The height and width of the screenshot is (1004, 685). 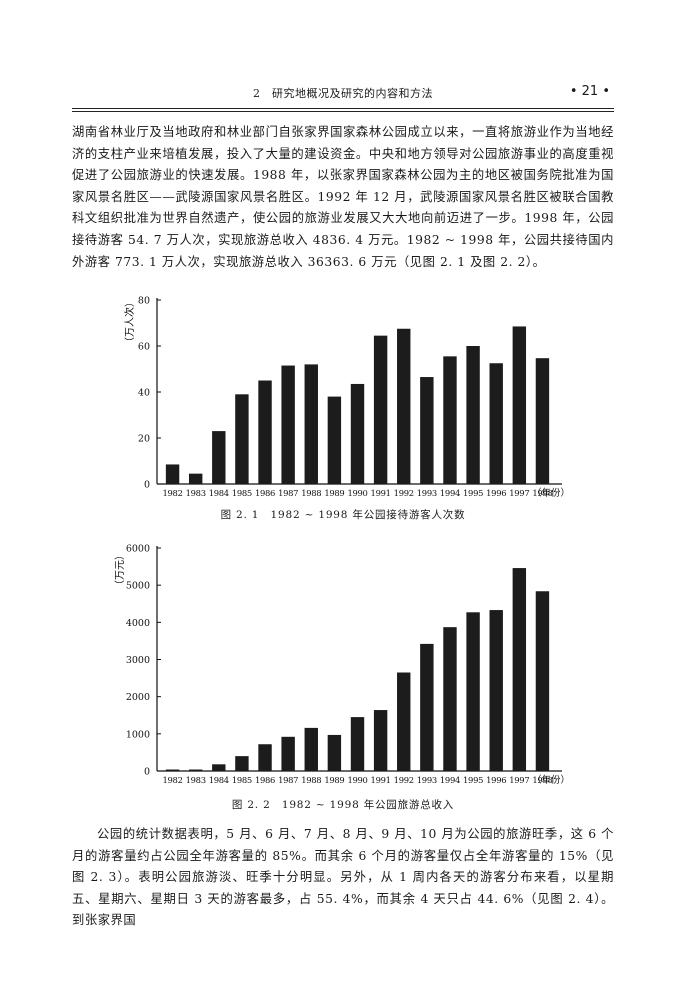 I want to click on fig1-bar-1994, so click(x=449, y=420).